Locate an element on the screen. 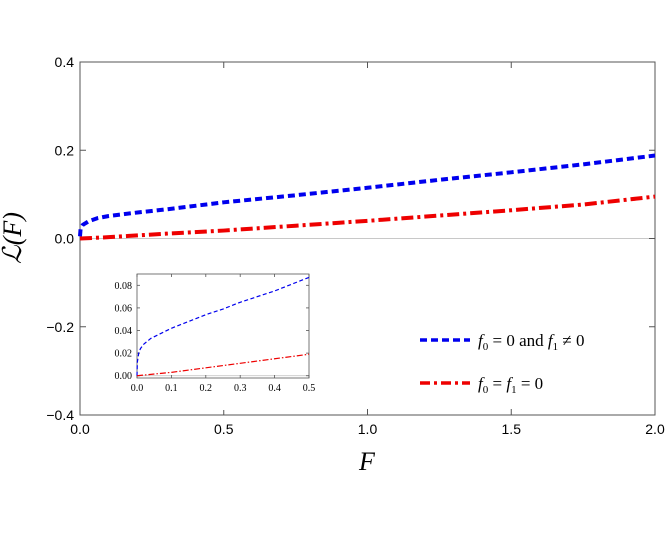 This screenshot has width=667, height=534. inset-y-tick-label: 0.02 is located at coordinates (124, 354).